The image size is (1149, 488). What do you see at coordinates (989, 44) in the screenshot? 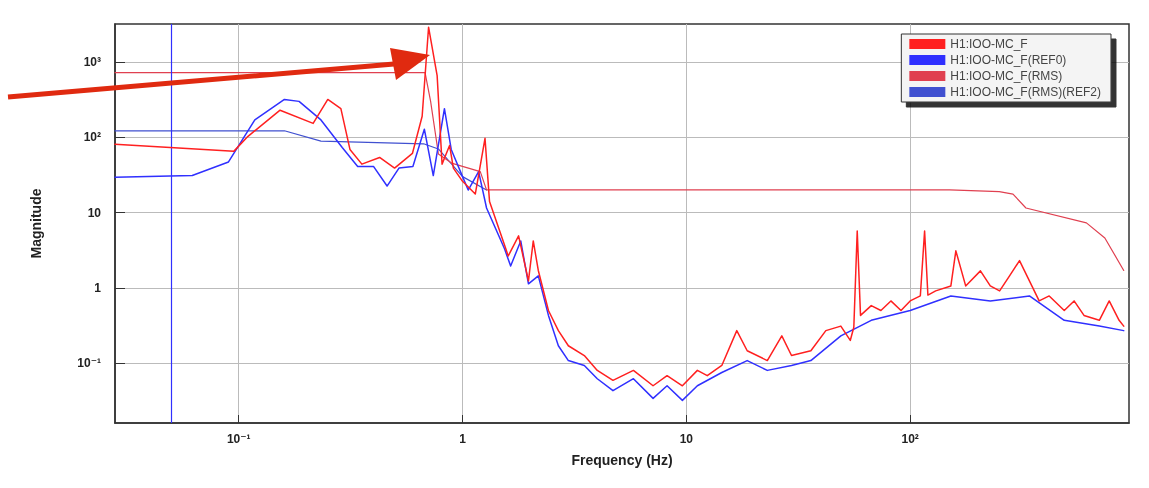
I see `legend-label: H1:IOO-MC_F` at bounding box center [989, 44].